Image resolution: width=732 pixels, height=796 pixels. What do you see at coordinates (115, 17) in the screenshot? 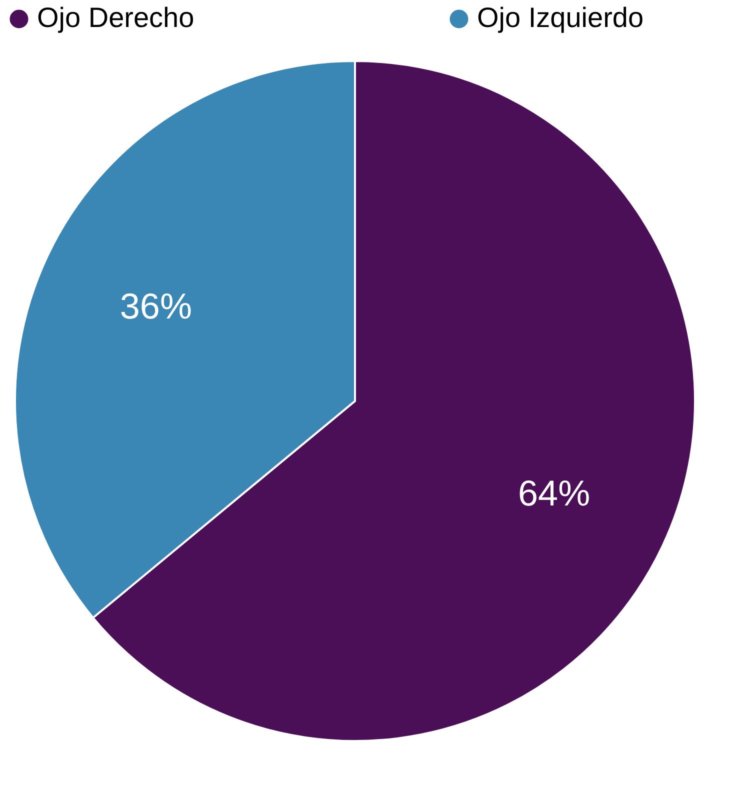
I see `legend-label: Ojo Derecho` at bounding box center [115, 17].